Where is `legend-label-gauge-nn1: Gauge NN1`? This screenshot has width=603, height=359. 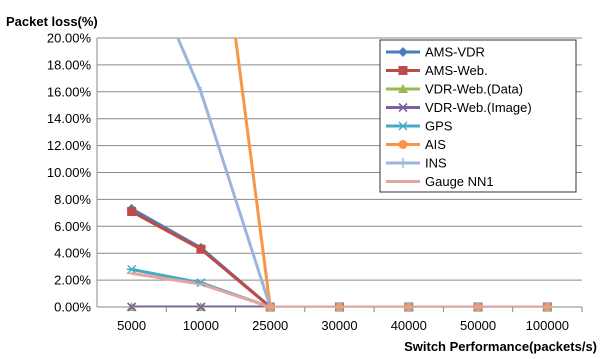
legend-label-gauge-nn1: Gauge NN1 is located at coordinates (459, 181).